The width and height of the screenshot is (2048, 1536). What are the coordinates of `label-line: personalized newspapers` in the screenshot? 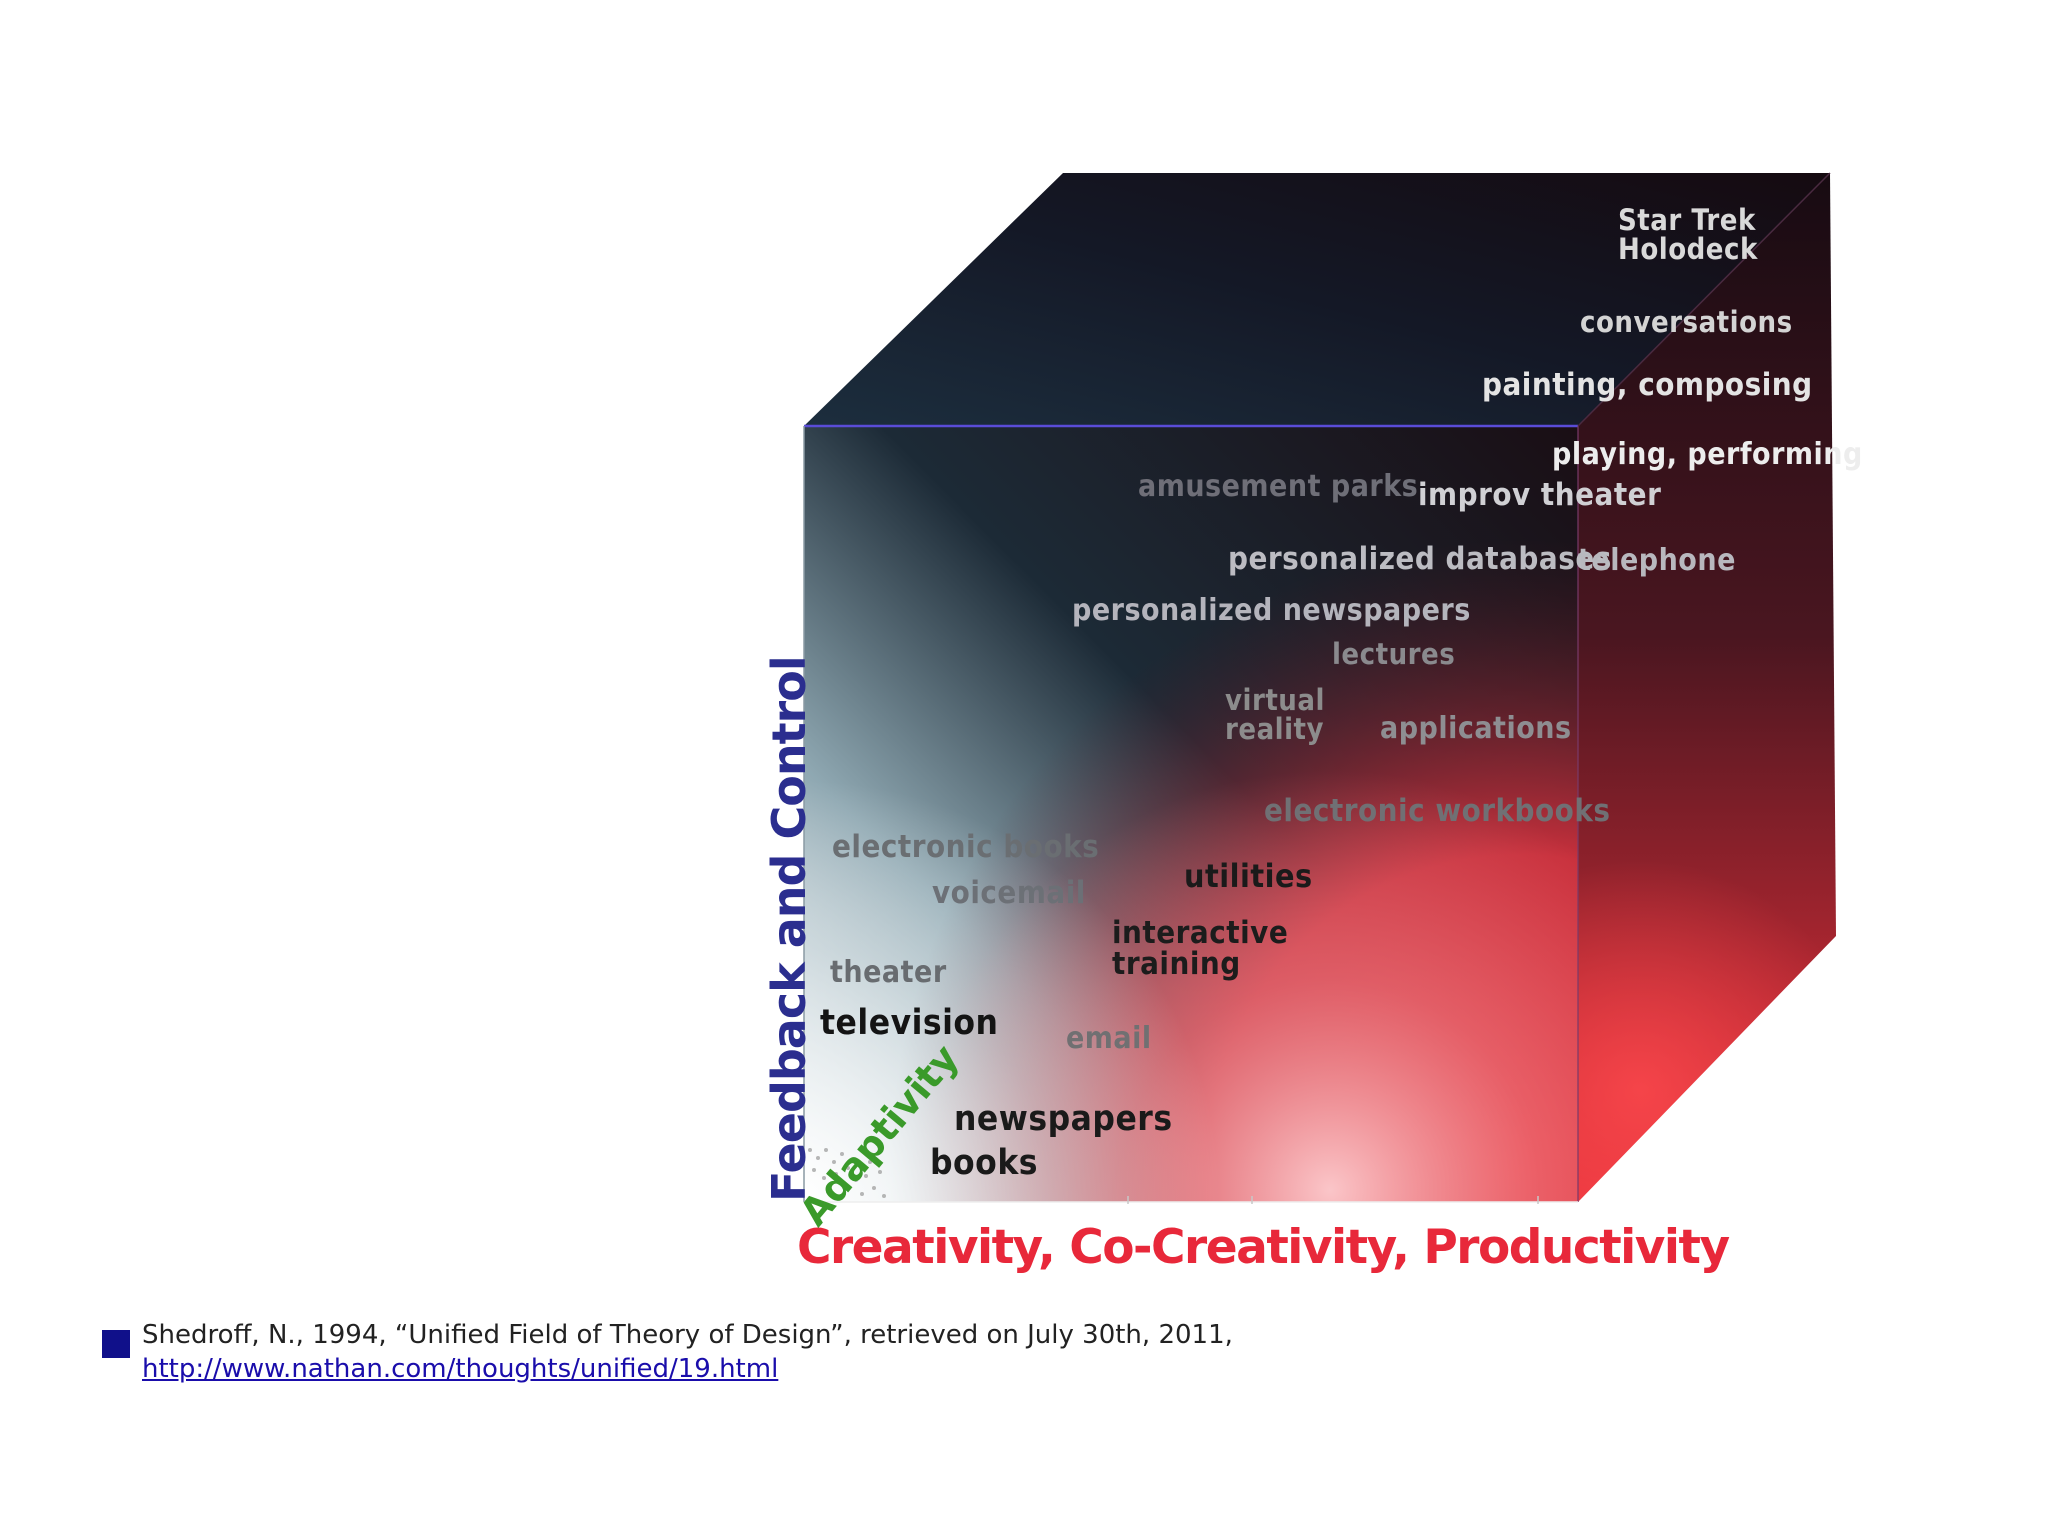 It's located at (1271, 610).